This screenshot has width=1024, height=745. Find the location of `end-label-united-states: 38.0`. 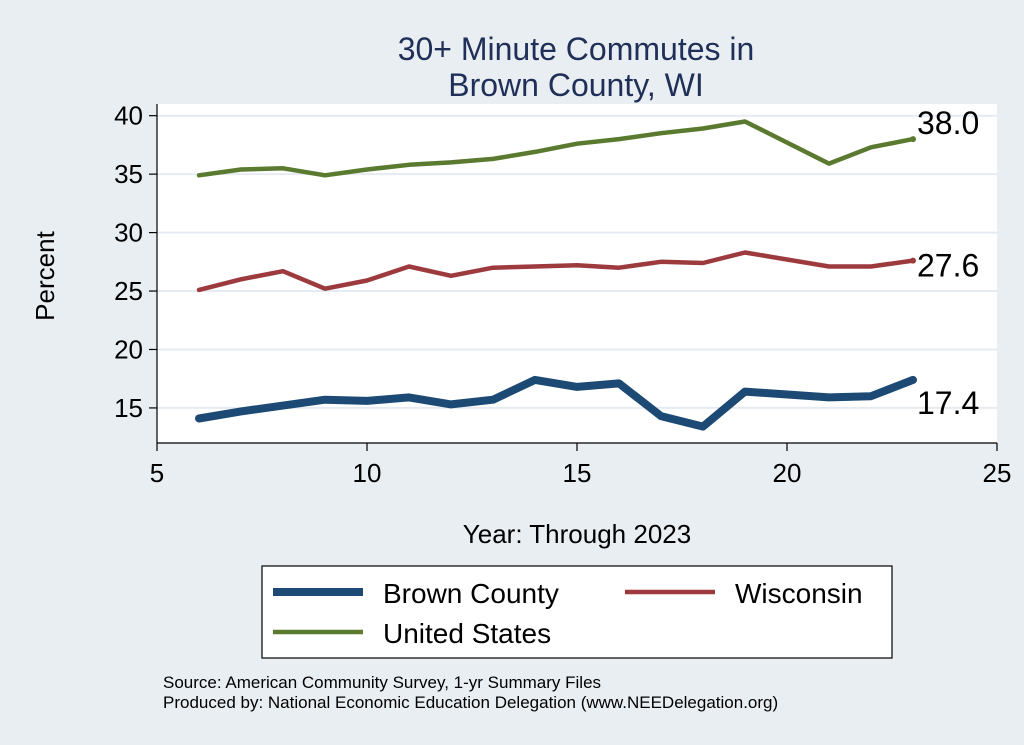

end-label-united-states: 38.0 is located at coordinates (948, 123).